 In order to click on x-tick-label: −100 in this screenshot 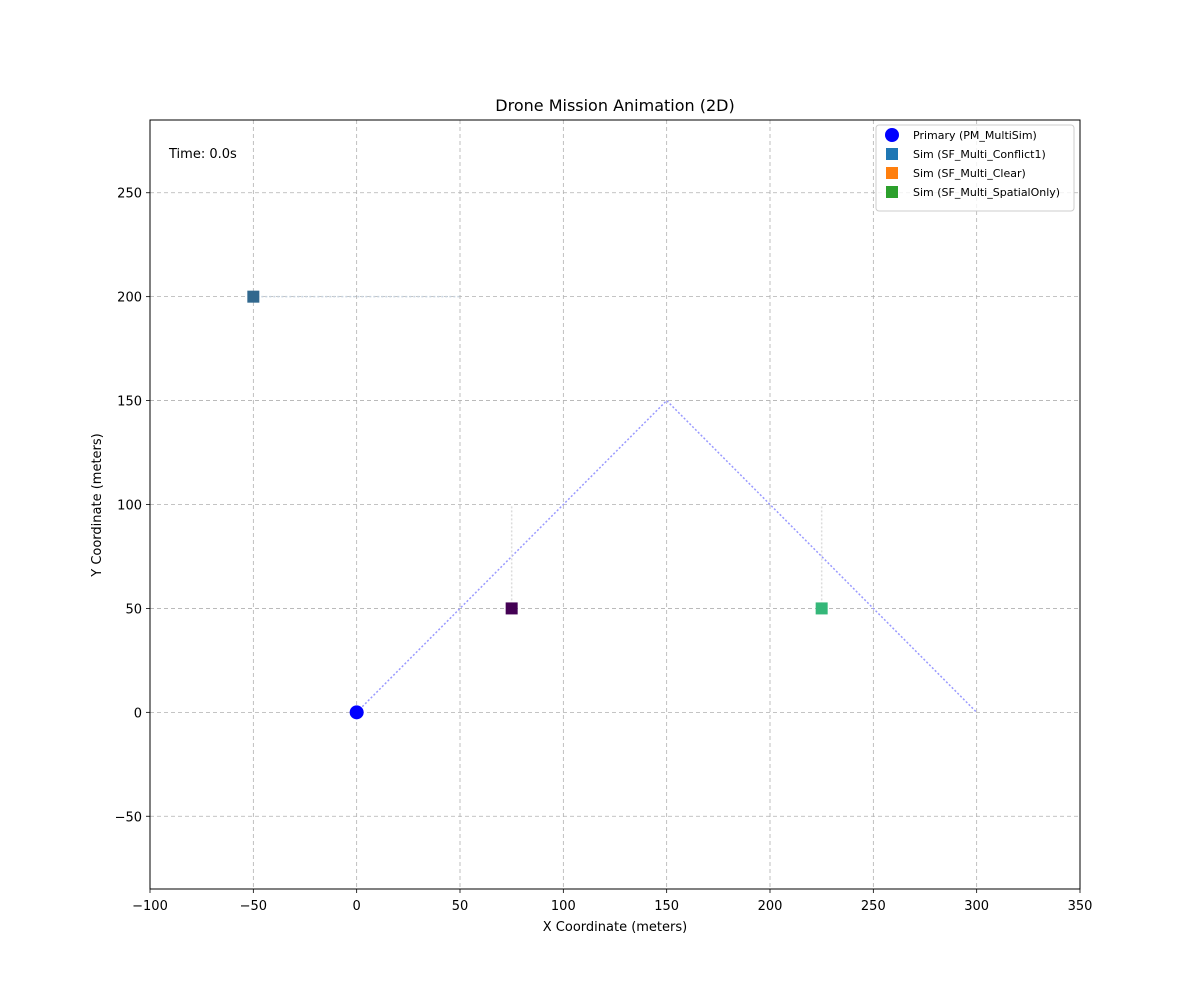, I will do `click(150, 906)`.